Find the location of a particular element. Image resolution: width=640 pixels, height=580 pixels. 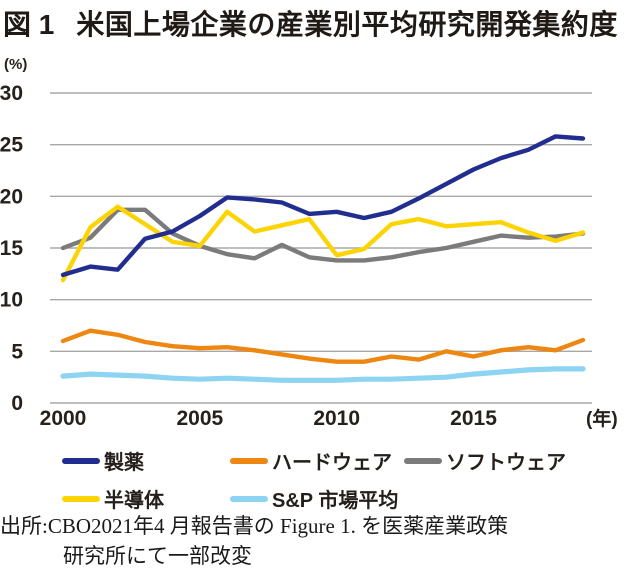

y-axis-unit-label: (%) is located at coordinates (16, 64).